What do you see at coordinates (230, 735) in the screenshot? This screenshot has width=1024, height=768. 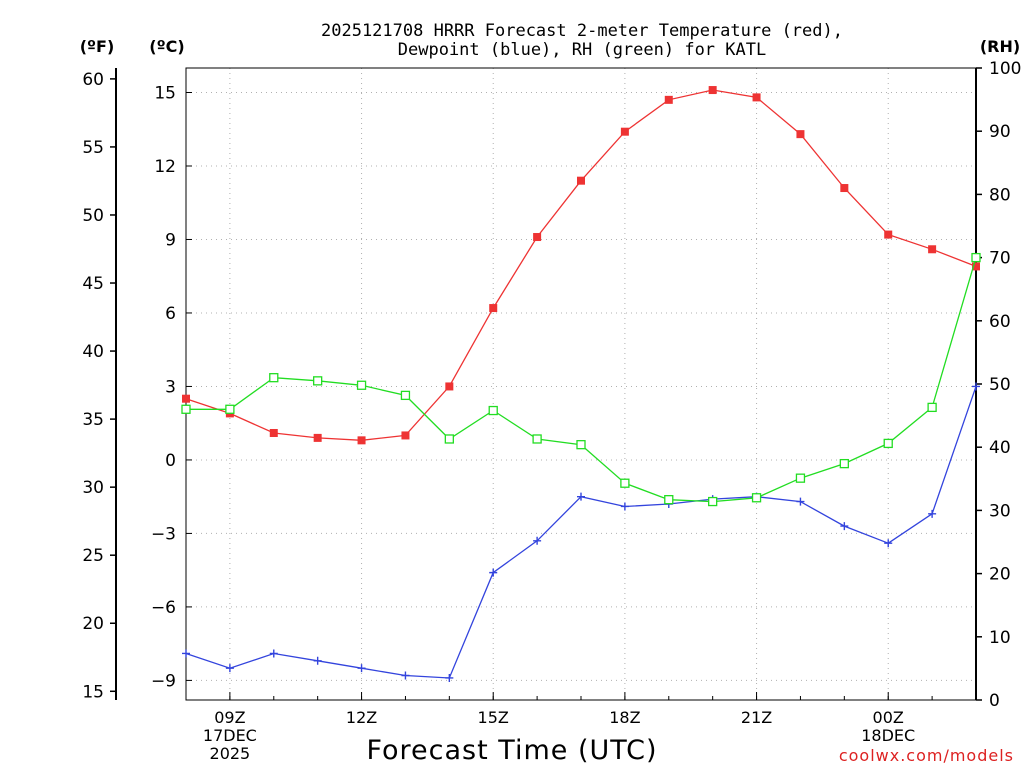 I see `x-tick-label: 17DEC` at bounding box center [230, 735].